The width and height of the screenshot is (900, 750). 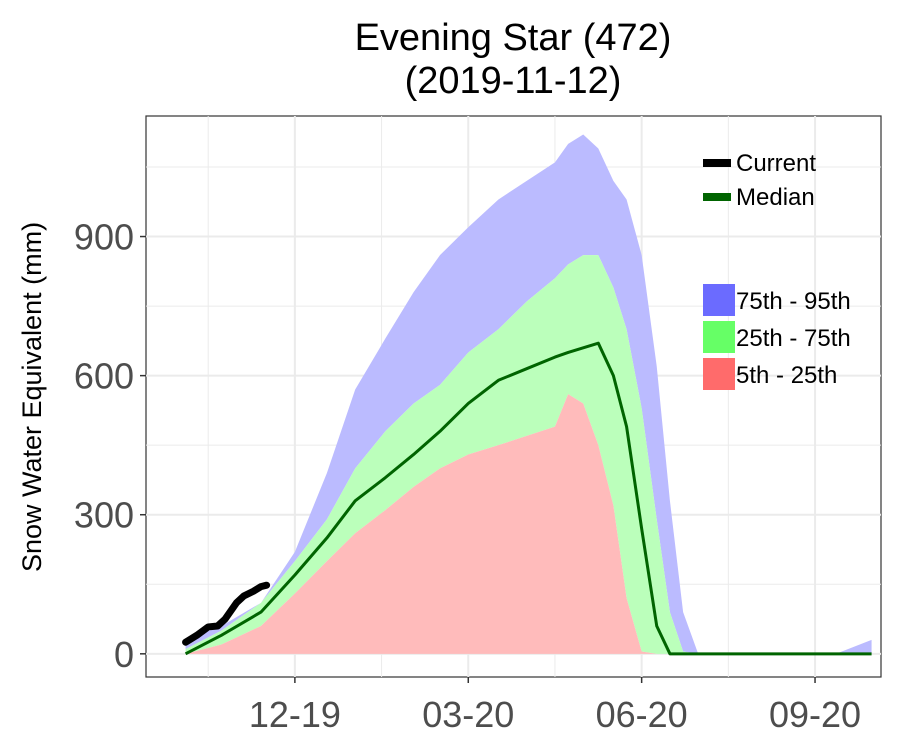 I want to click on x-tick-label: 06-20, so click(x=642, y=714).